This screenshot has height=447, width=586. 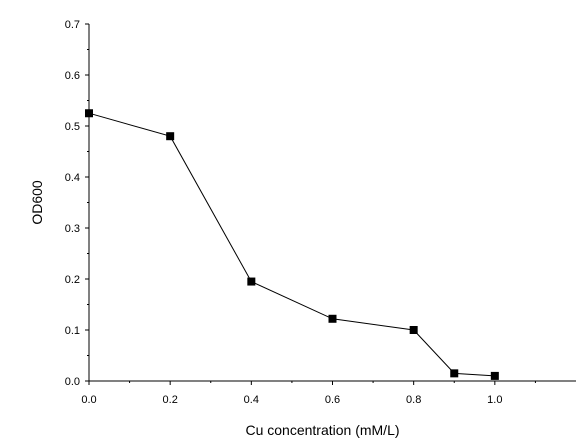 What do you see at coordinates (170, 400) in the screenshot?
I see `x-tick-label: 0.2` at bounding box center [170, 400].